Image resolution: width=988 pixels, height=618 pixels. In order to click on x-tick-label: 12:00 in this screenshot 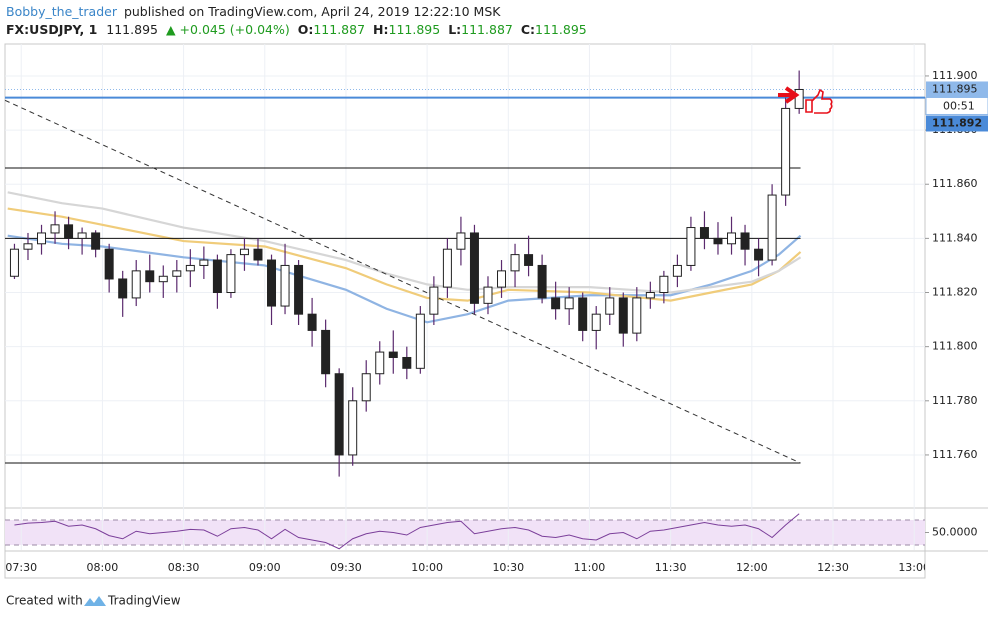, I will do `click(752, 567)`.